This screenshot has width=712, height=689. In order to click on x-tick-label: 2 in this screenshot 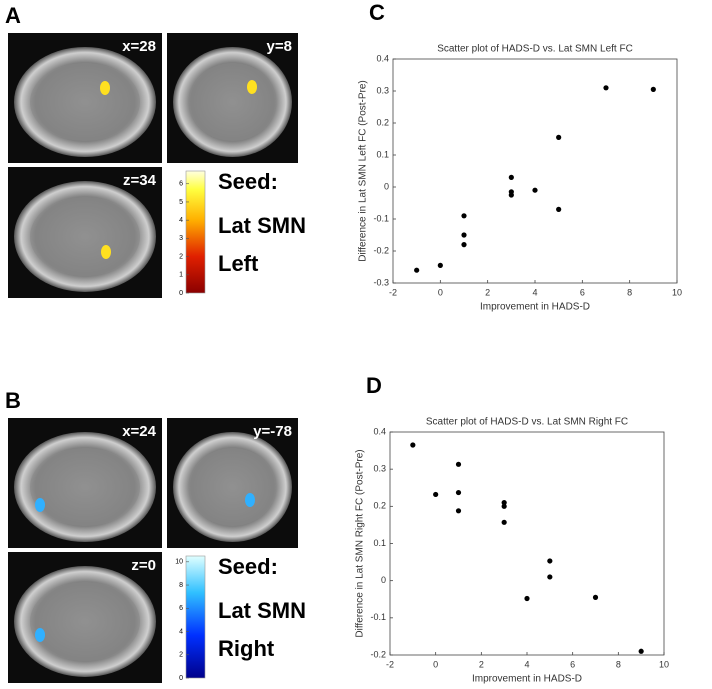, I will do `click(487, 292)`.